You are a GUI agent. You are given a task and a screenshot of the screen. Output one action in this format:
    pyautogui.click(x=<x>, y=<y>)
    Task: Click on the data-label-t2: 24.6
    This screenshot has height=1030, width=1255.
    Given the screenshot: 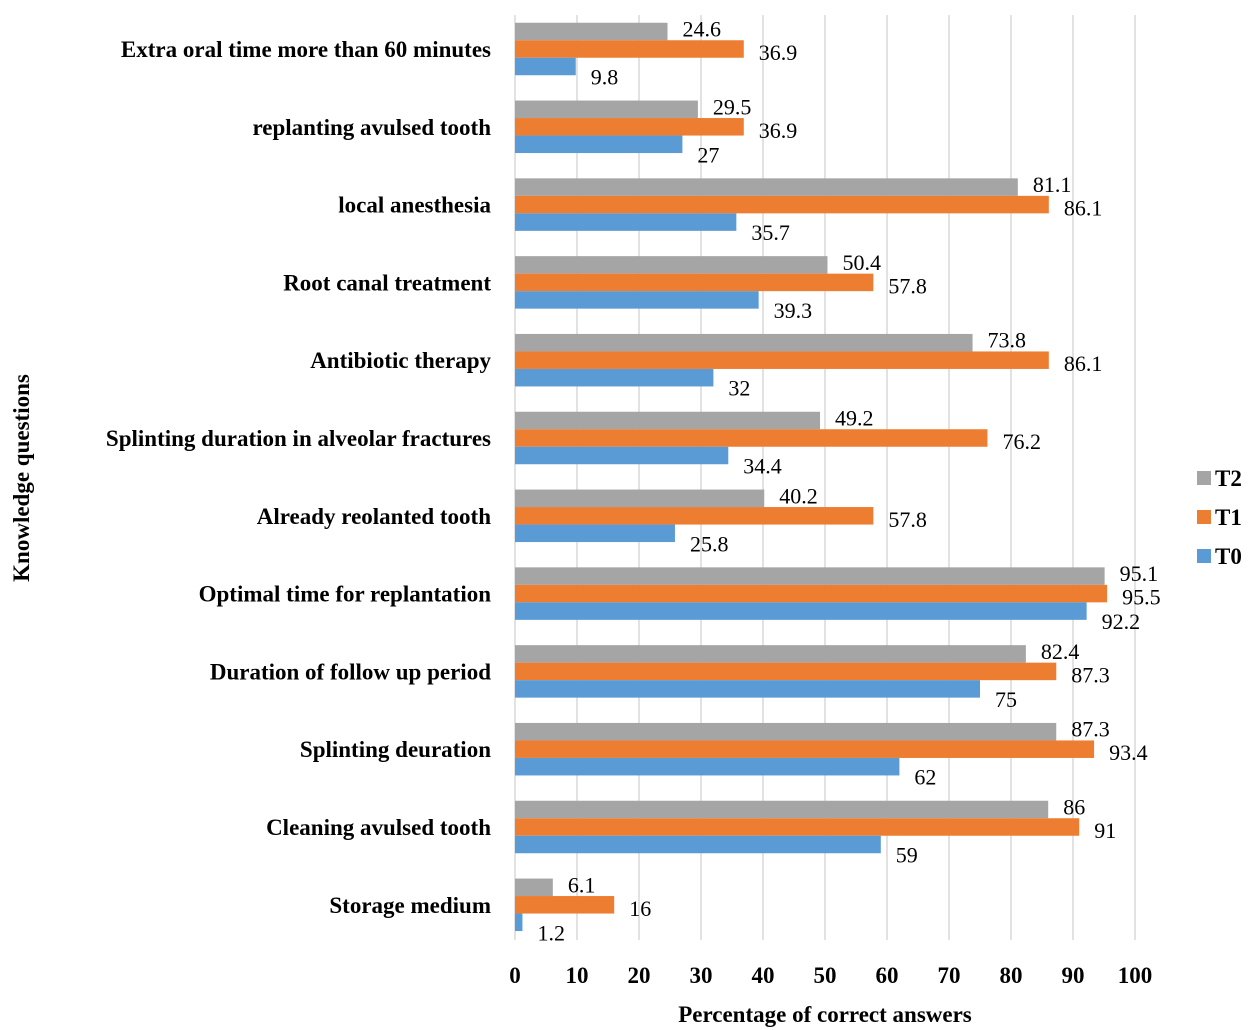 What is the action you would take?
    pyautogui.click(x=702, y=29)
    